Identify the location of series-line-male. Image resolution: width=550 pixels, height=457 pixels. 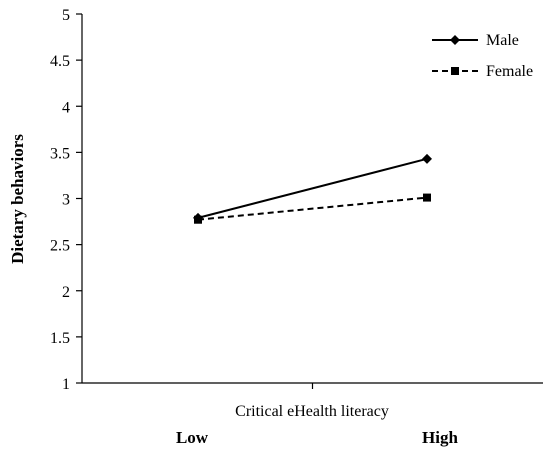
(312, 188).